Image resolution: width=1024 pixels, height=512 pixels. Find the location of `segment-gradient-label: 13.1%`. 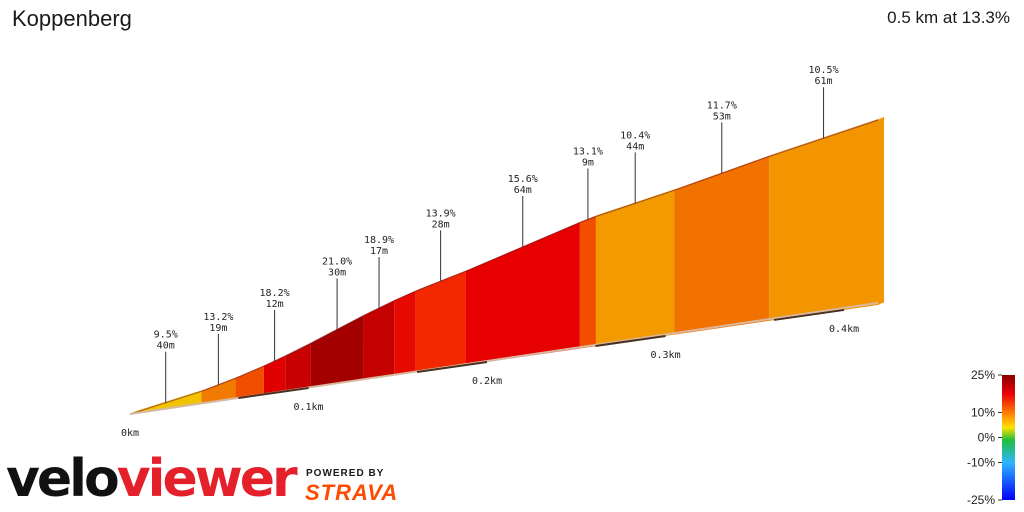

segment-gradient-label: 13.1% is located at coordinates (588, 151).